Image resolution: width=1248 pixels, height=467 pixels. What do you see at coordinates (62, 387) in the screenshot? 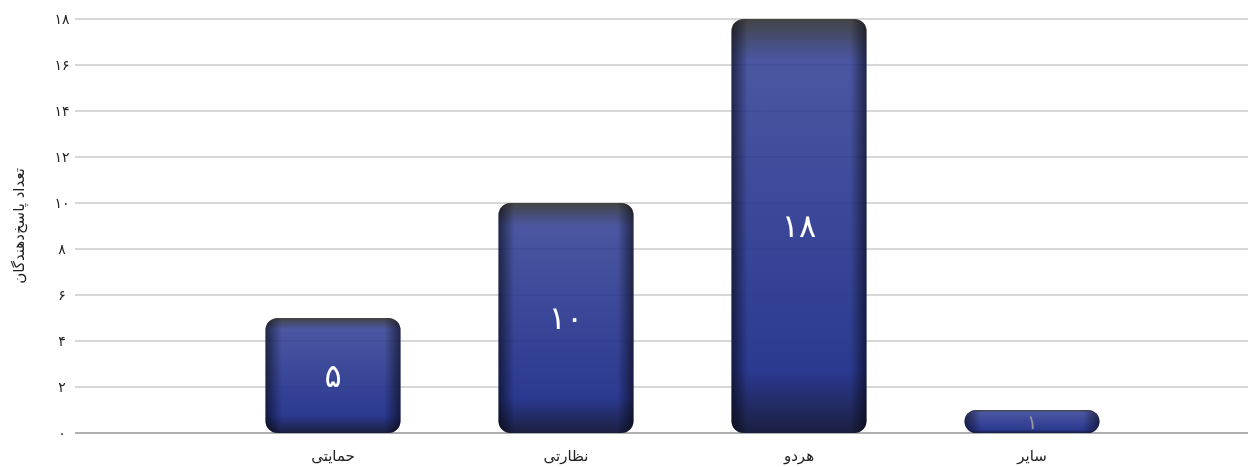
I see `y-tick-label: ۲` at bounding box center [62, 387].